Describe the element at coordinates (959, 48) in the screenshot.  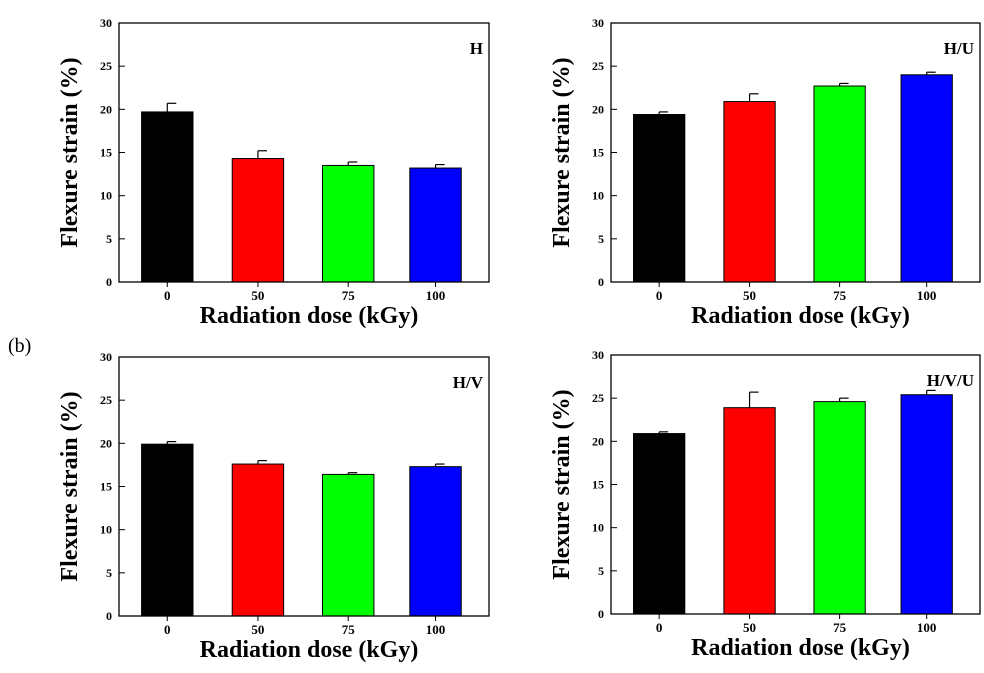
I see `sample-label: H/U` at that location.